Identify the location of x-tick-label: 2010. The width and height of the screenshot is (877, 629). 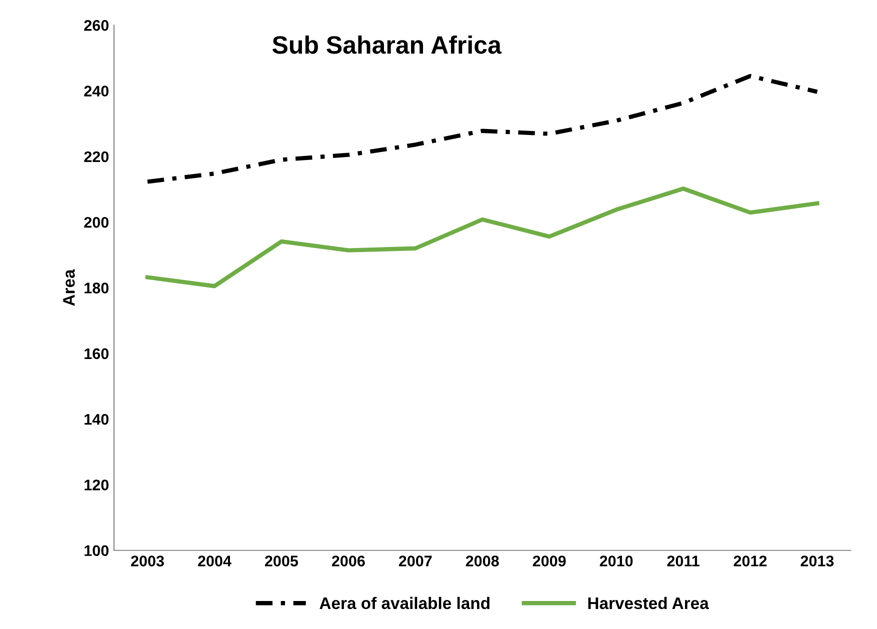
(616, 561).